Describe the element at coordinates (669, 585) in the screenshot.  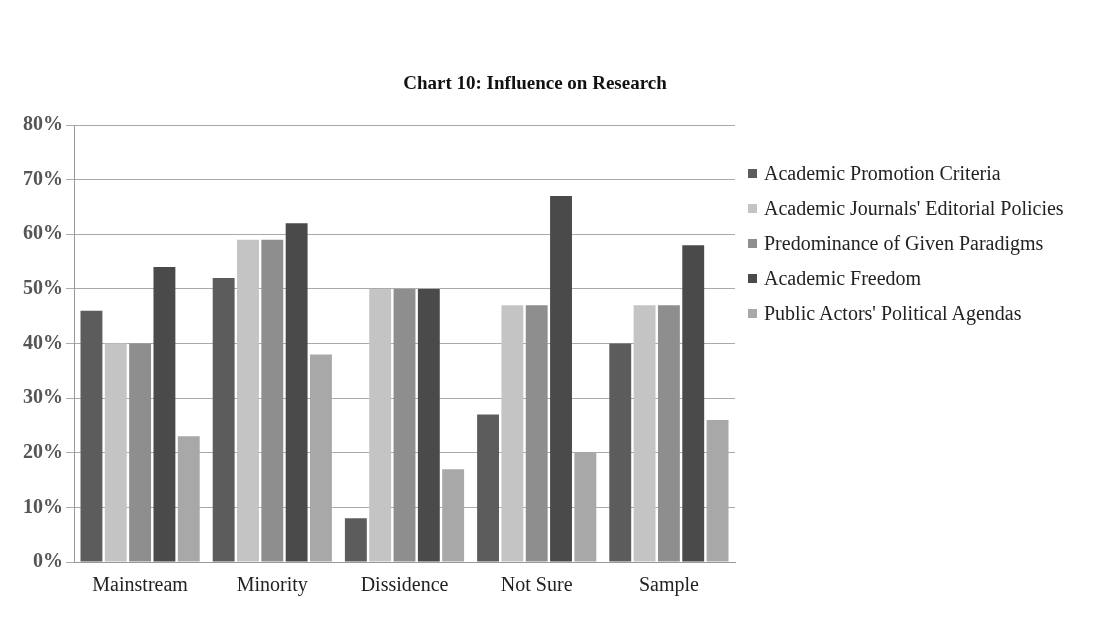
I see `x-tick-label: Sample` at that location.